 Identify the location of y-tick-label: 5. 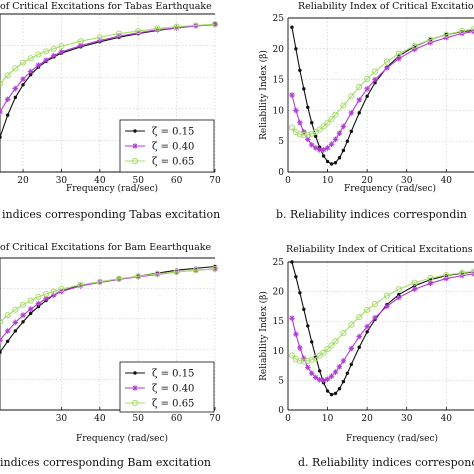
(281, 142).